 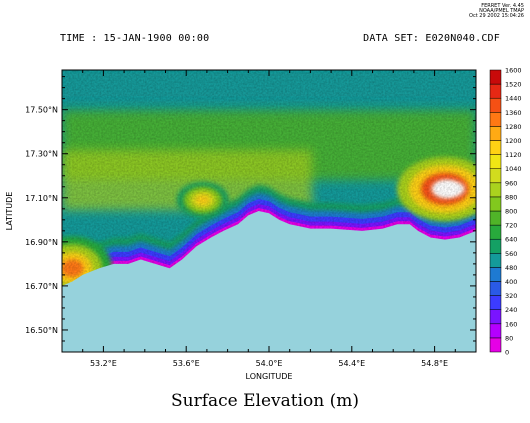 I want to click on colorbar-level-label: 240, so click(x=511, y=310).